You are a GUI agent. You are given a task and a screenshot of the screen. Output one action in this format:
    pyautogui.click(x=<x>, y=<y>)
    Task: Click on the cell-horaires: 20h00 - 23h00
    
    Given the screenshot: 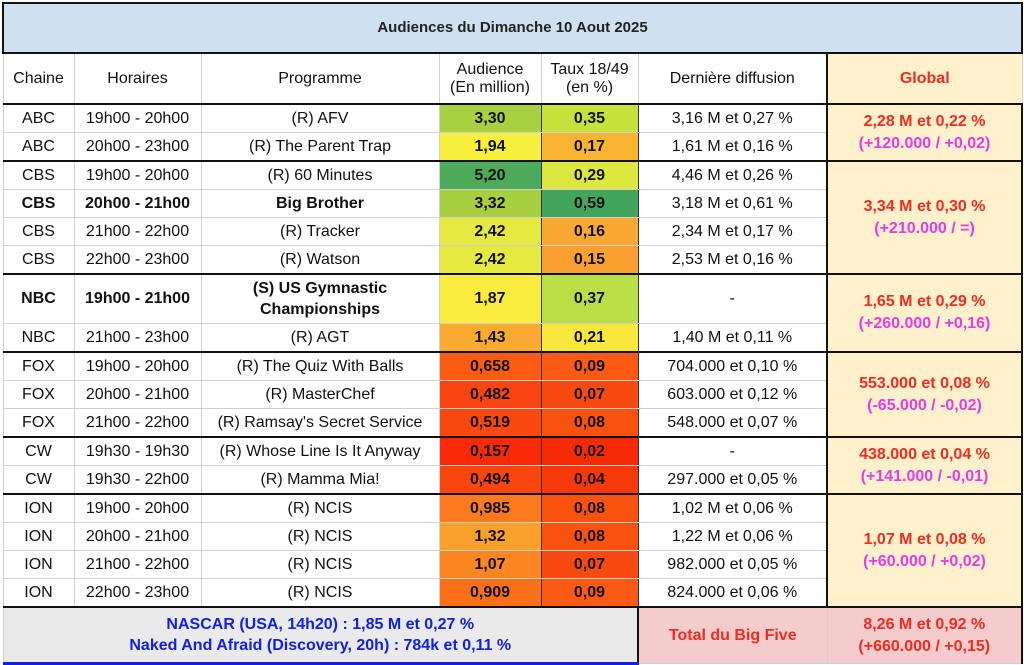 What is the action you would take?
    pyautogui.click(x=137, y=147)
    